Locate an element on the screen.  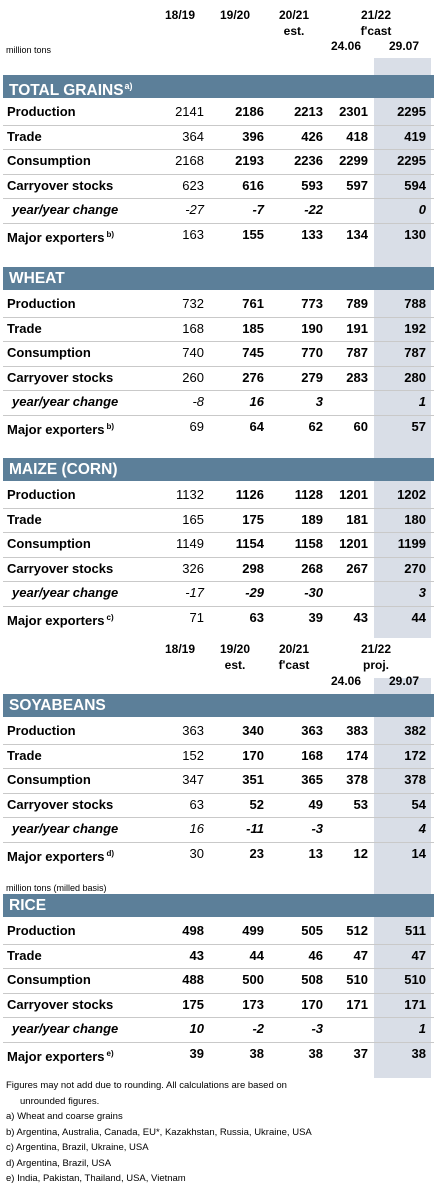
highlight-column-top is located at coordinates (402, 348).